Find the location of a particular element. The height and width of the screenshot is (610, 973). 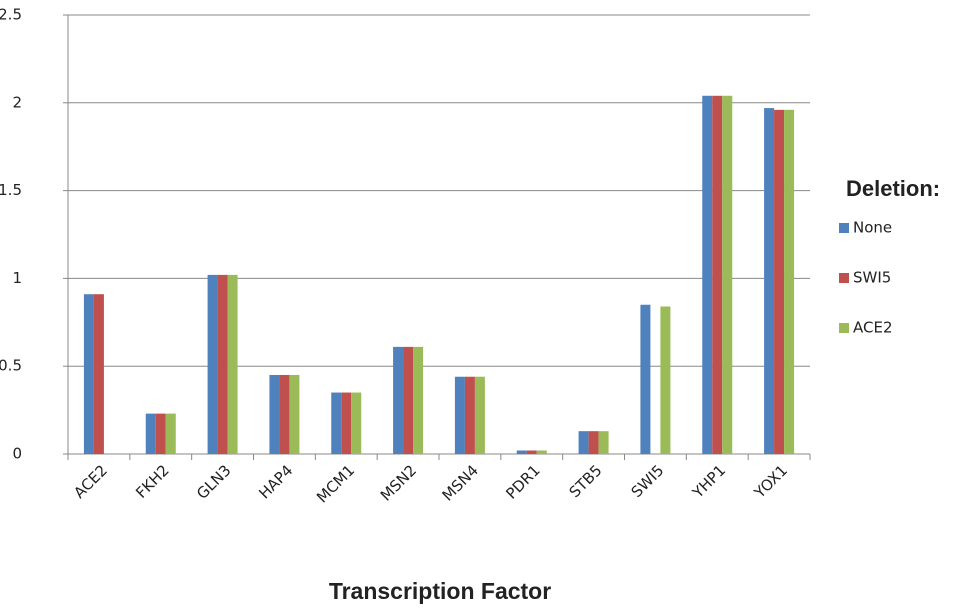

y-tick-label: 1.5 is located at coordinates (11, 190).